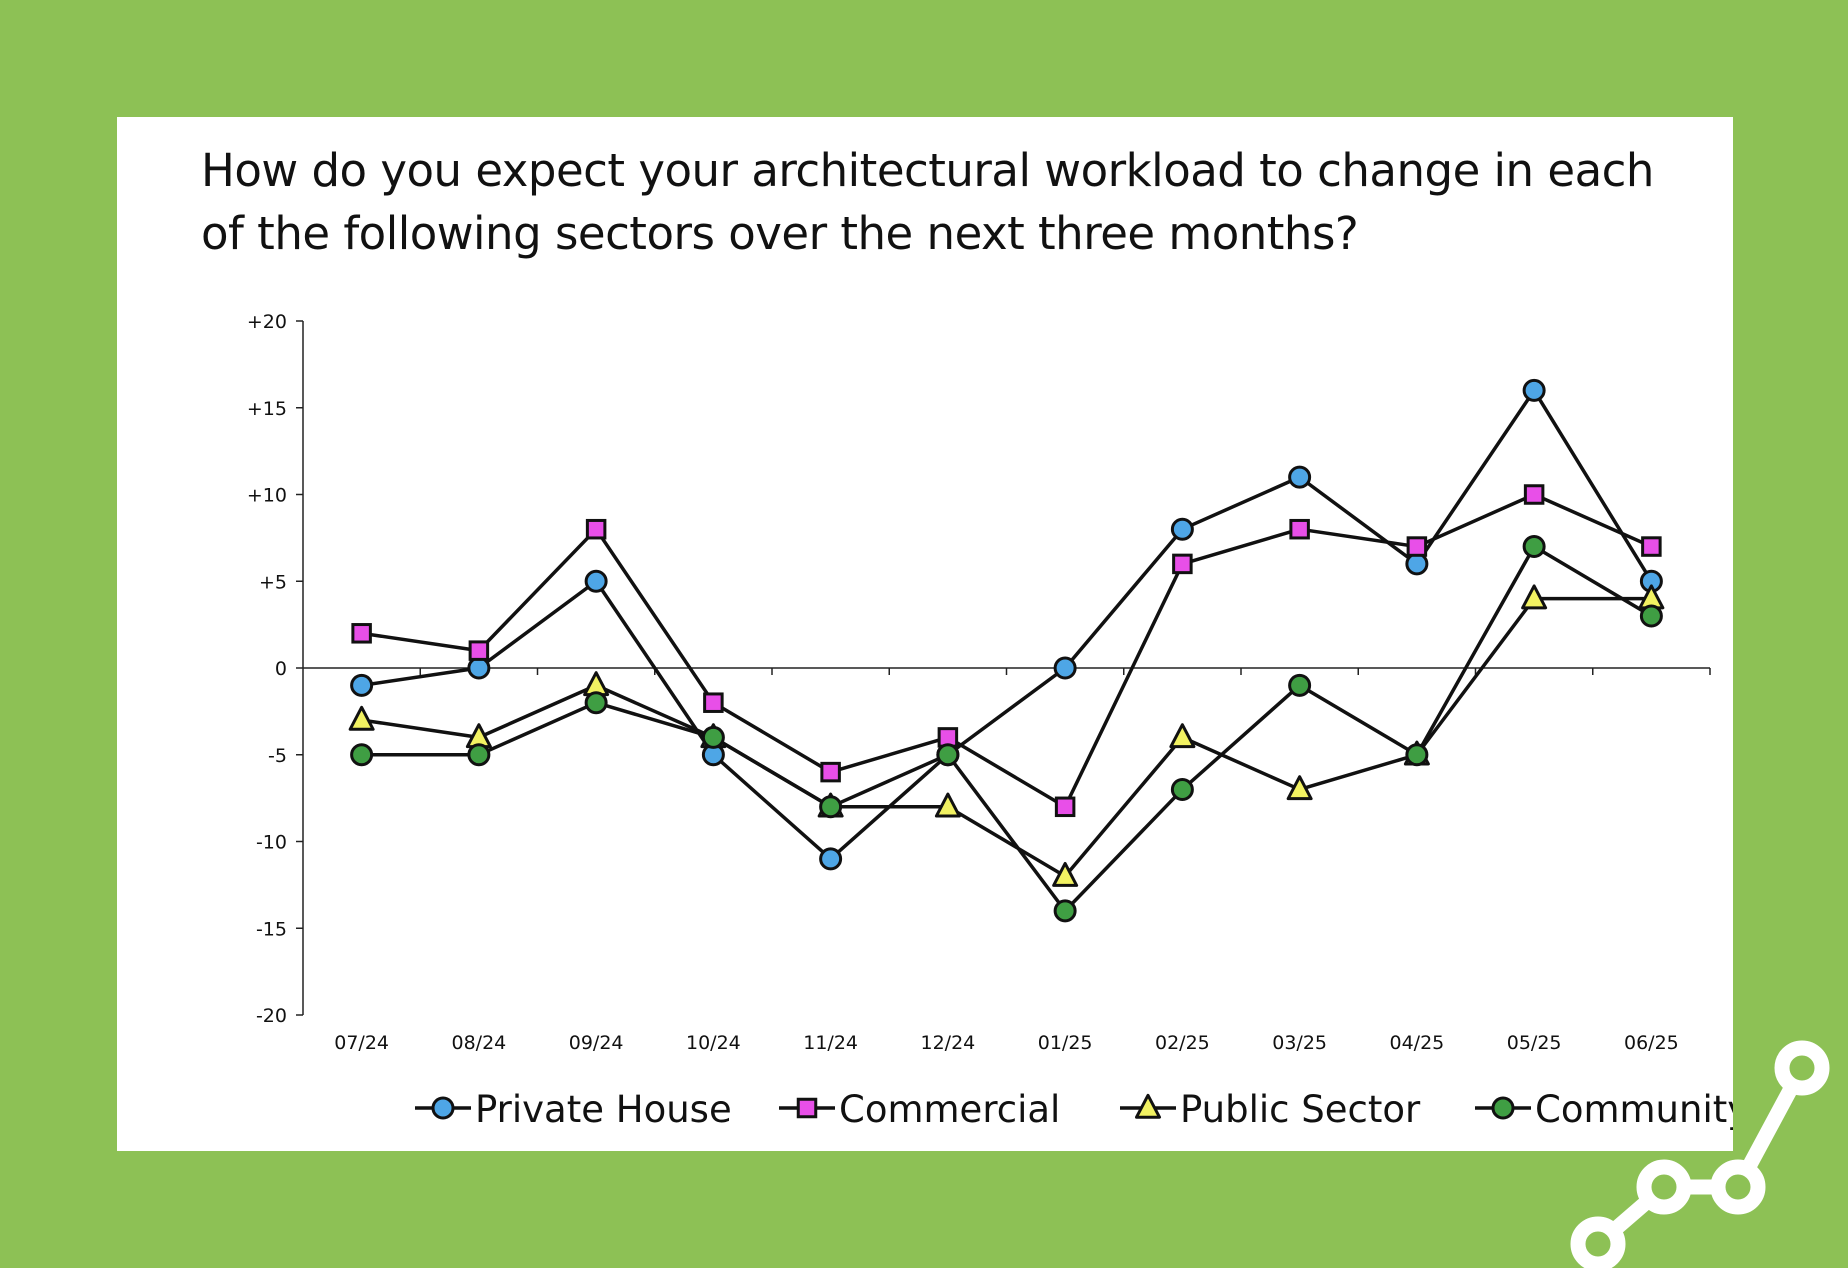 This screenshot has width=1848, height=1268. Describe the element at coordinates (478, 1043) in the screenshot. I see `x-tick-label: 08/24` at that location.